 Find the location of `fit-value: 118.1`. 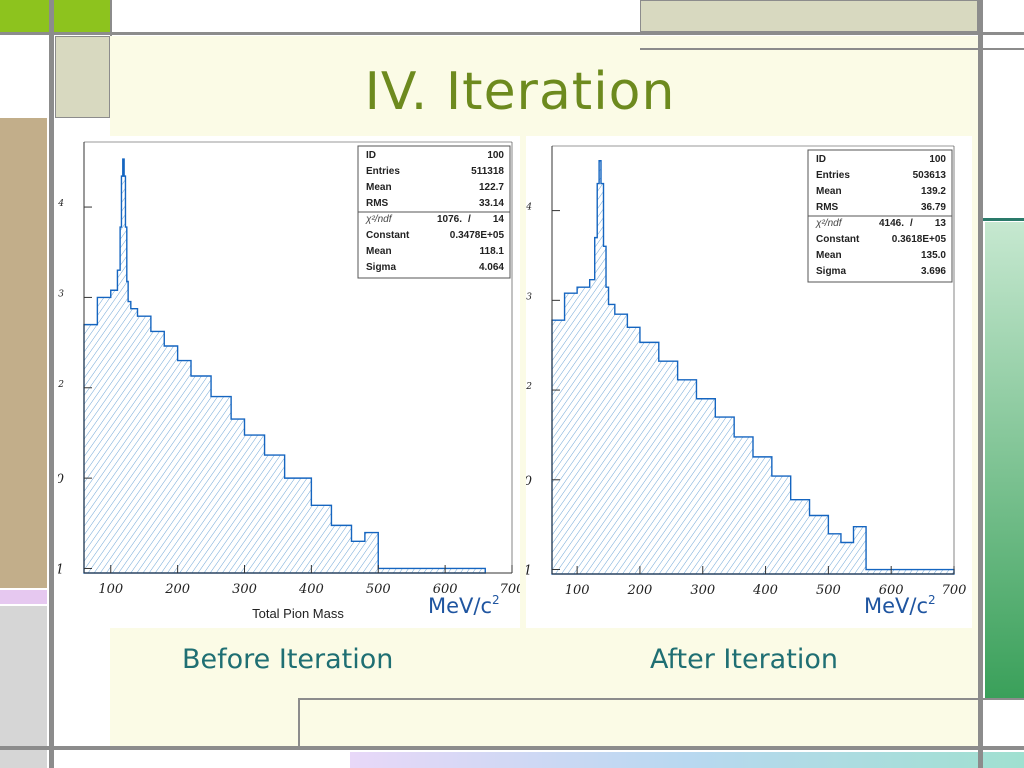

fit-value: 118.1 is located at coordinates (492, 251).